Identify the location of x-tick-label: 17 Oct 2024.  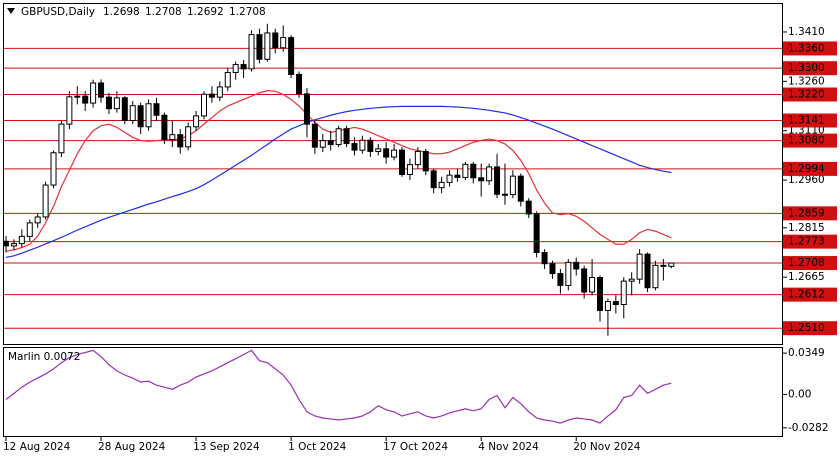
(415, 447).